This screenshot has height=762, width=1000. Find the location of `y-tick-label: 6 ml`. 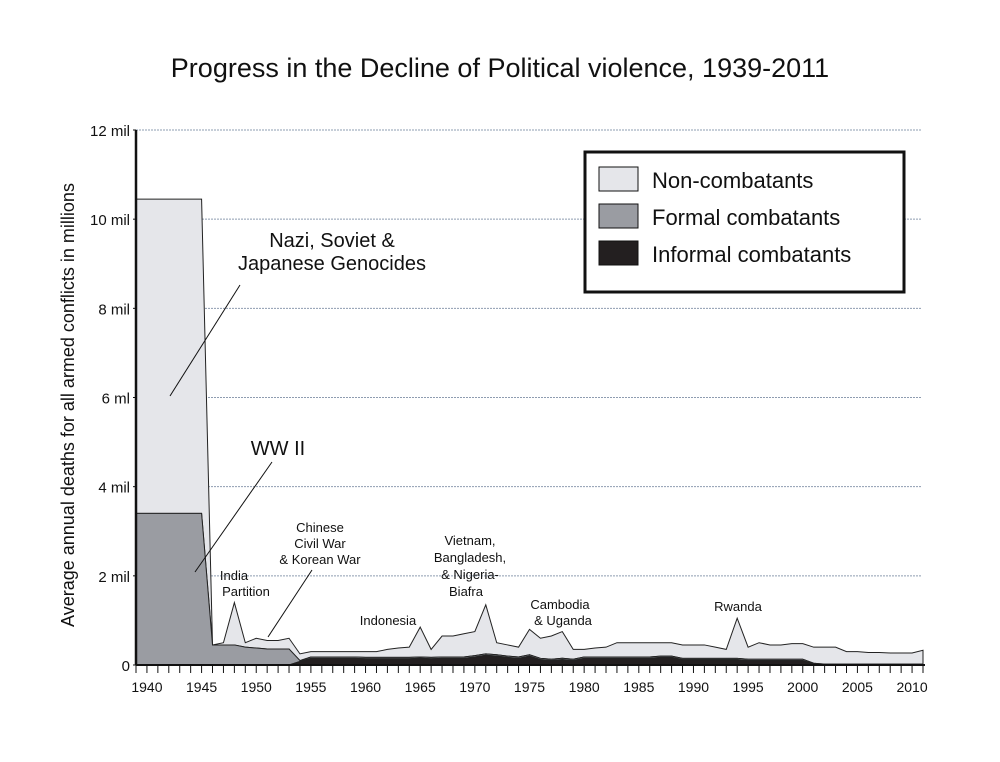

y-tick-label: 6 ml is located at coordinates (116, 399).